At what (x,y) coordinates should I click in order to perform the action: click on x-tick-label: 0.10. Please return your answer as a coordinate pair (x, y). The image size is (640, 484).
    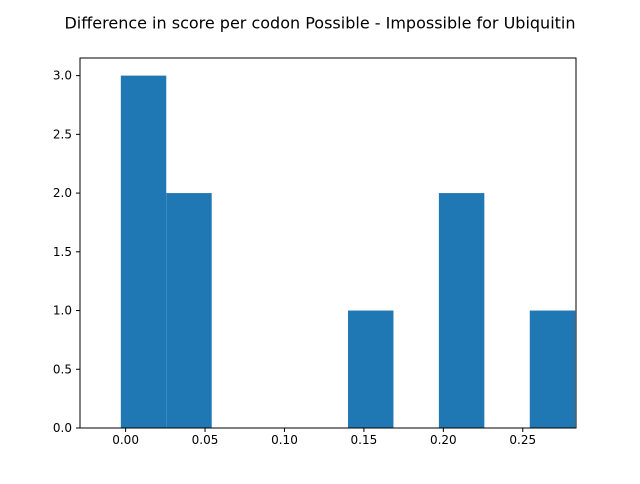
    Looking at the image, I should click on (284, 440).